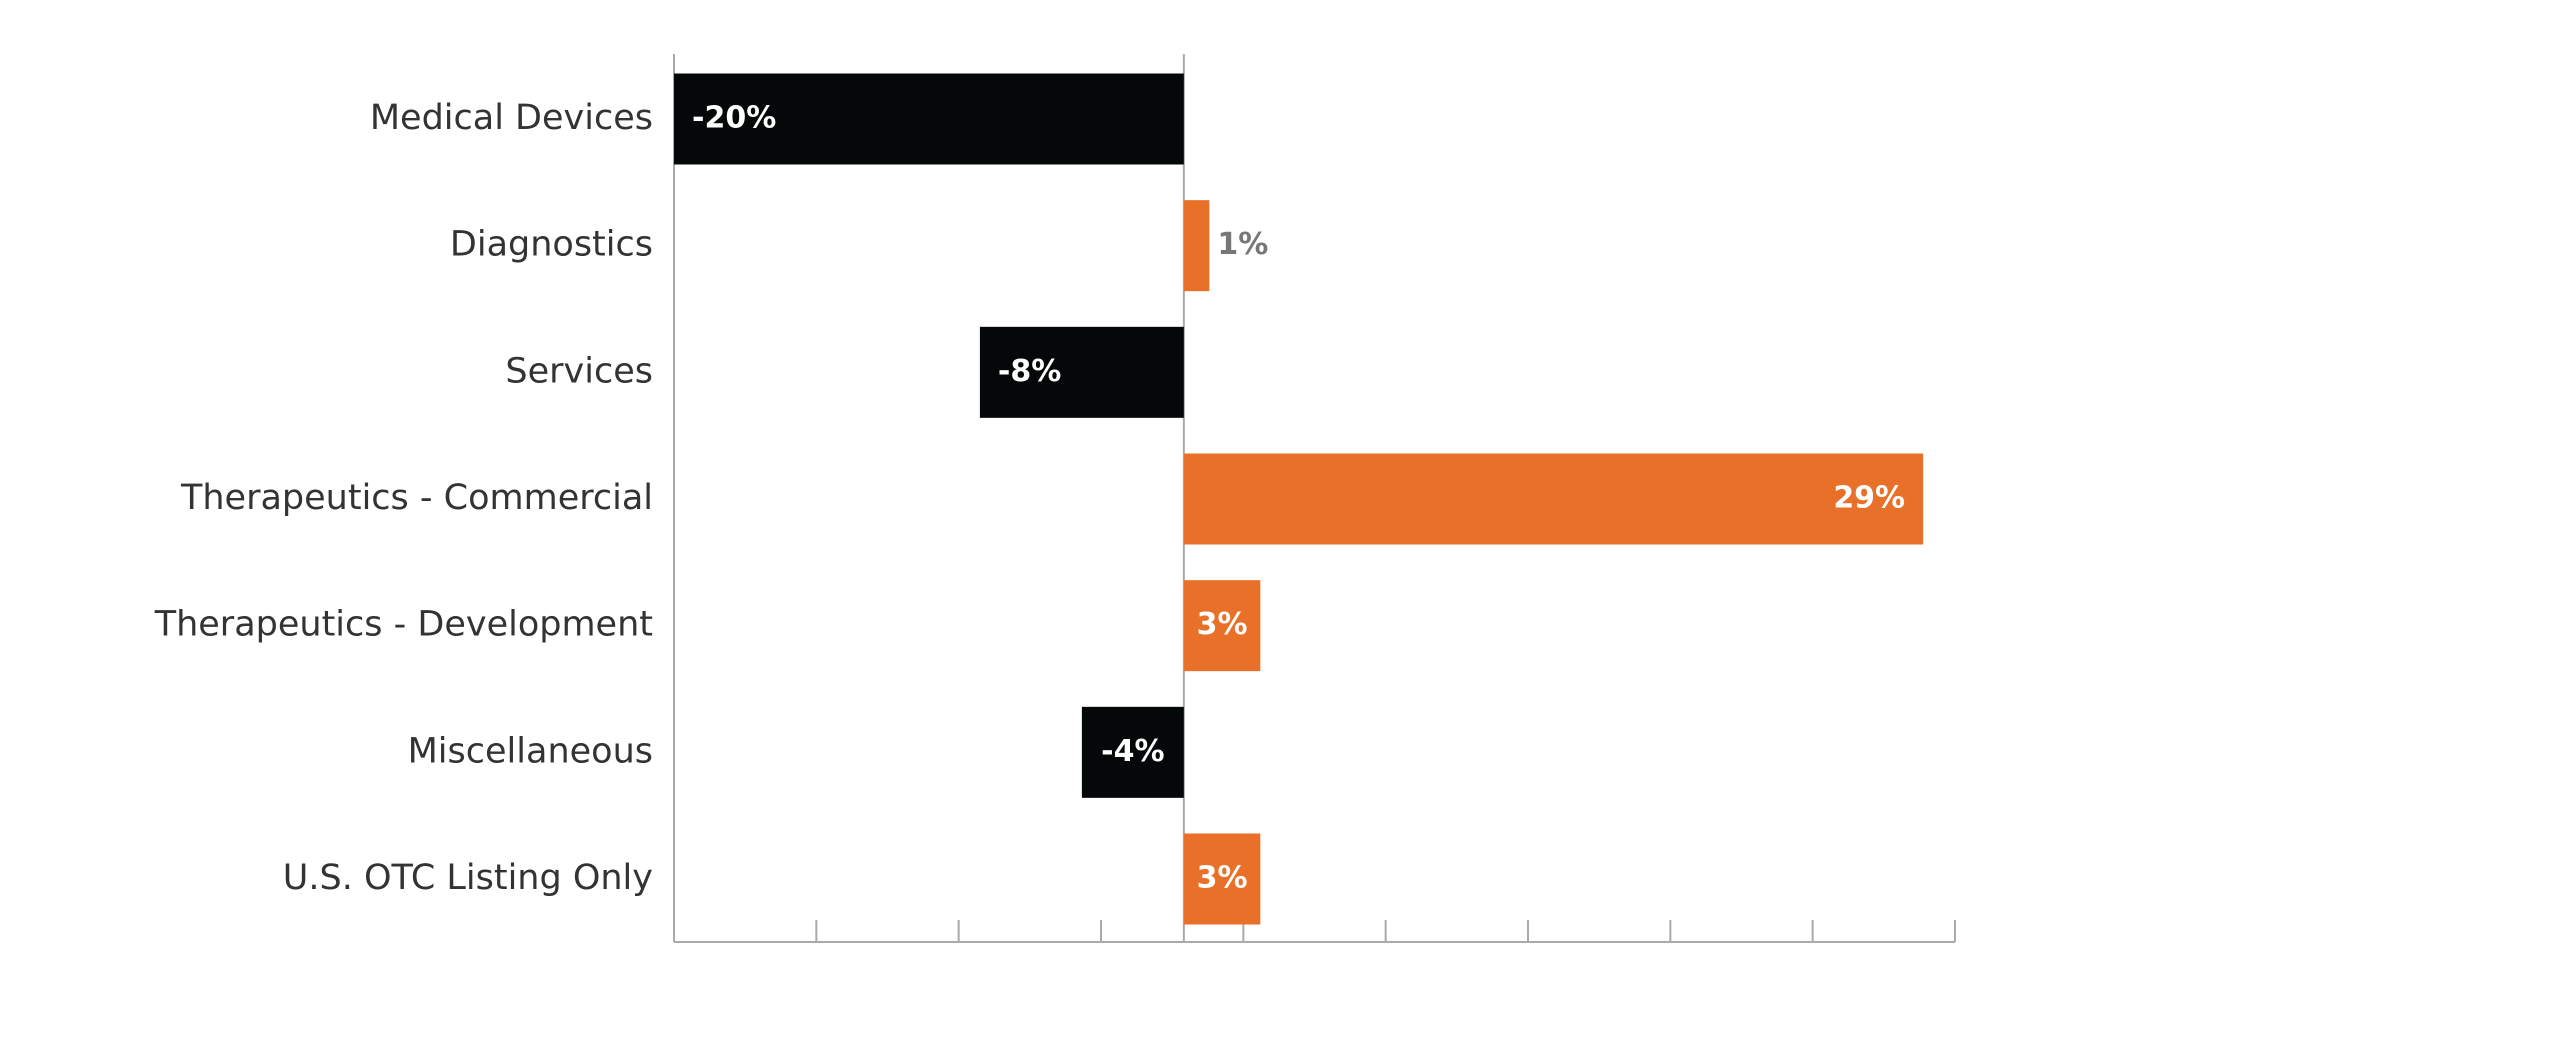  I want to click on value-label: -8%, so click(1029, 371).